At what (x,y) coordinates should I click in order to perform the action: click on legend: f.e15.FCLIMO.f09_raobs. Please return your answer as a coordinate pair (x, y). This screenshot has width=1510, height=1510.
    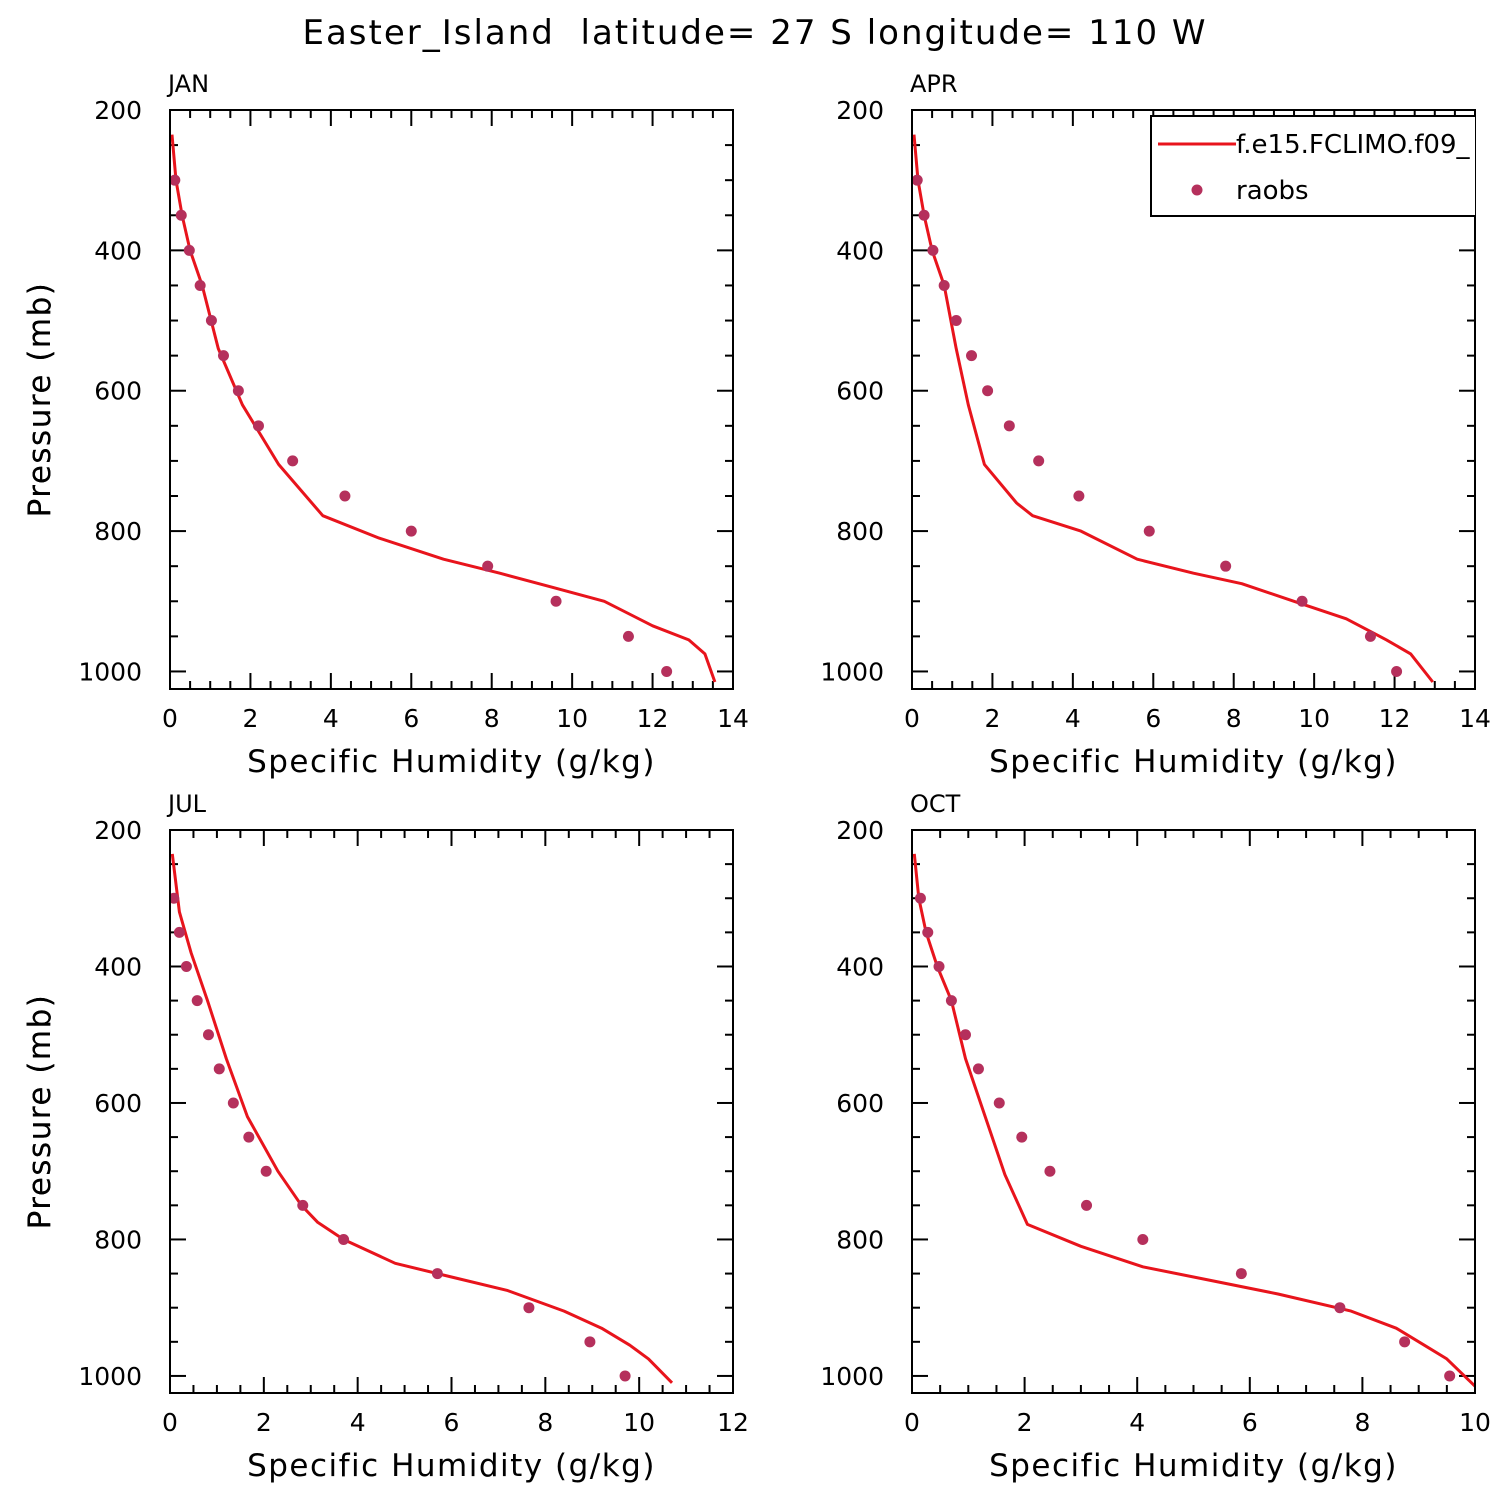
    Looking at the image, I should click on (1312, 166).